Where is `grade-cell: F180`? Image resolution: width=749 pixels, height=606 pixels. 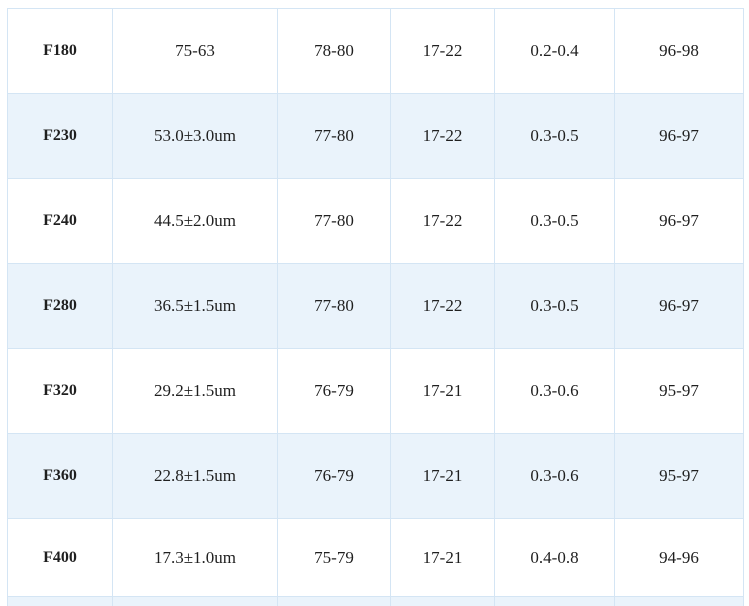 grade-cell: F180 is located at coordinates (60, 51).